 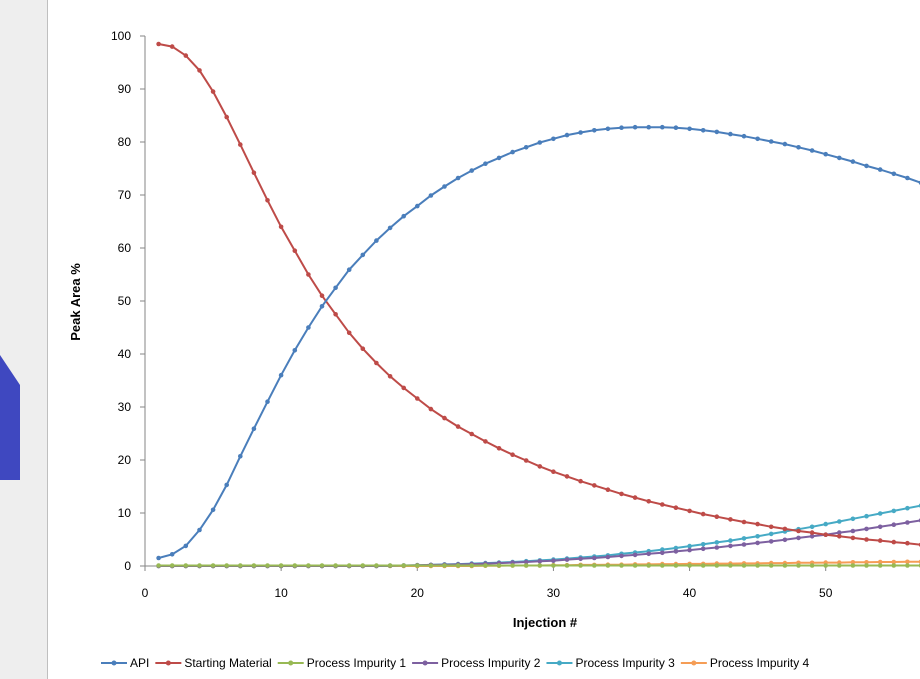 I want to click on y-tick-label: 60, so click(x=125, y=248).